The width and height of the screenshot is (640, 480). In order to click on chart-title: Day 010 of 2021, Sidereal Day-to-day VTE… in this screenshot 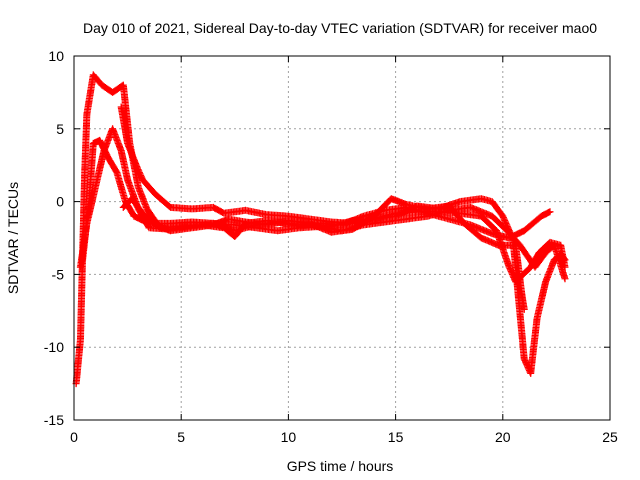, I will do `click(340, 28)`.